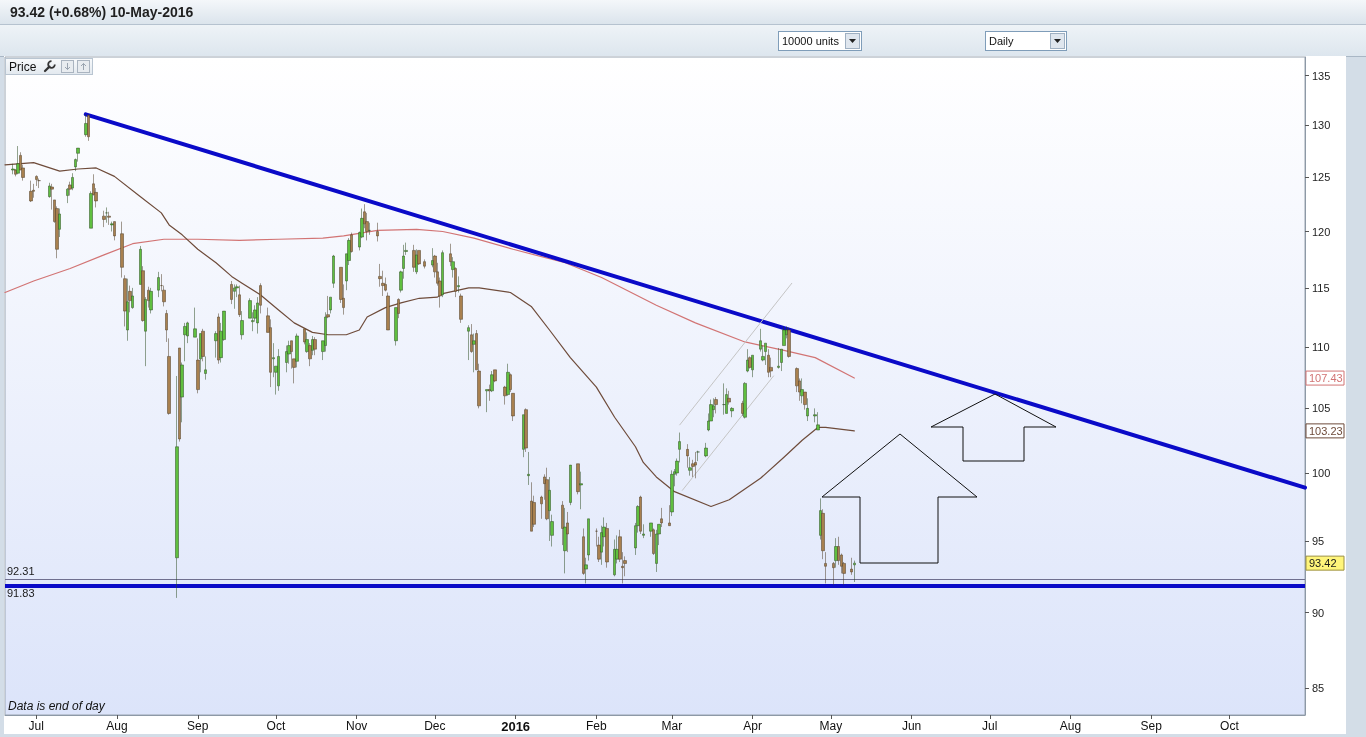 Image resolution: width=1366 pixels, height=737 pixels. I want to click on y-tick-label: 95, so click(1318, 540).